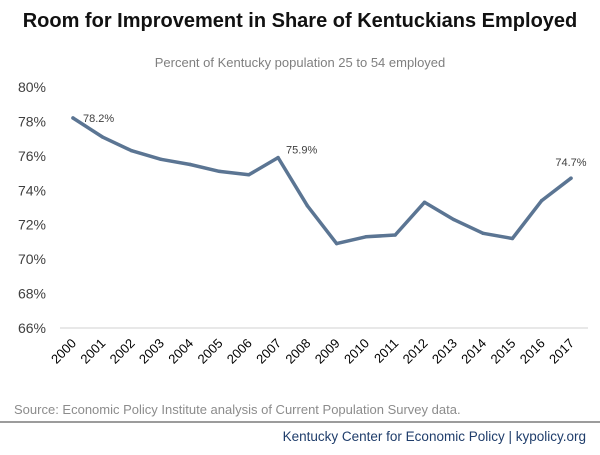 The width and height of the screenshot is (600, 455). Describe the element at coordinates (356, 351) in the screenshot. I see `x-tick-label: 2010` at that location.